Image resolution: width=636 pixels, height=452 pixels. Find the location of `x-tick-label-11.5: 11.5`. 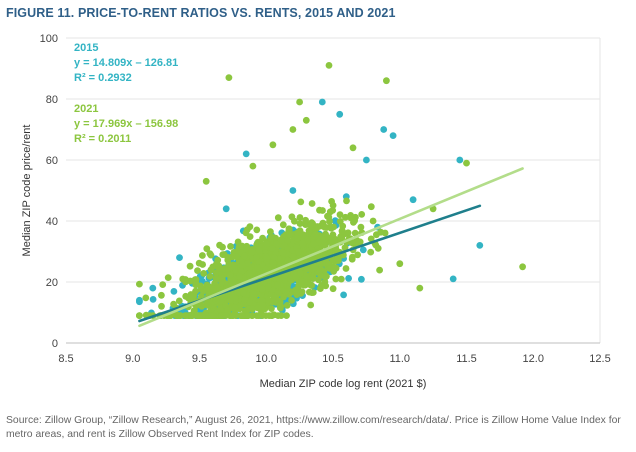

x-tick-label-11.5: 11.5 is located at coordinates (466, 359).